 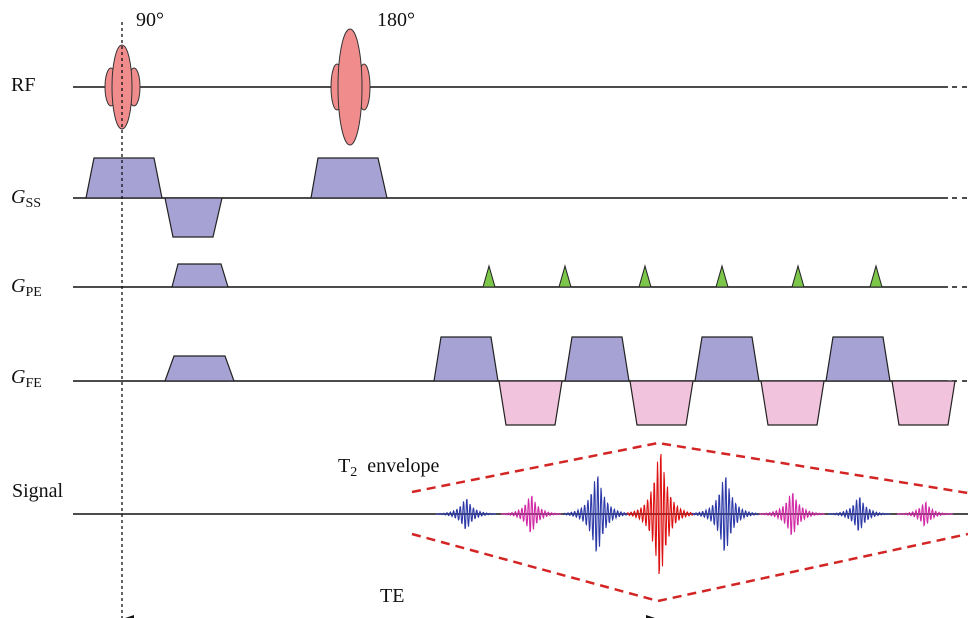 I want to click on te-arrow, so click(x=390, y=616).